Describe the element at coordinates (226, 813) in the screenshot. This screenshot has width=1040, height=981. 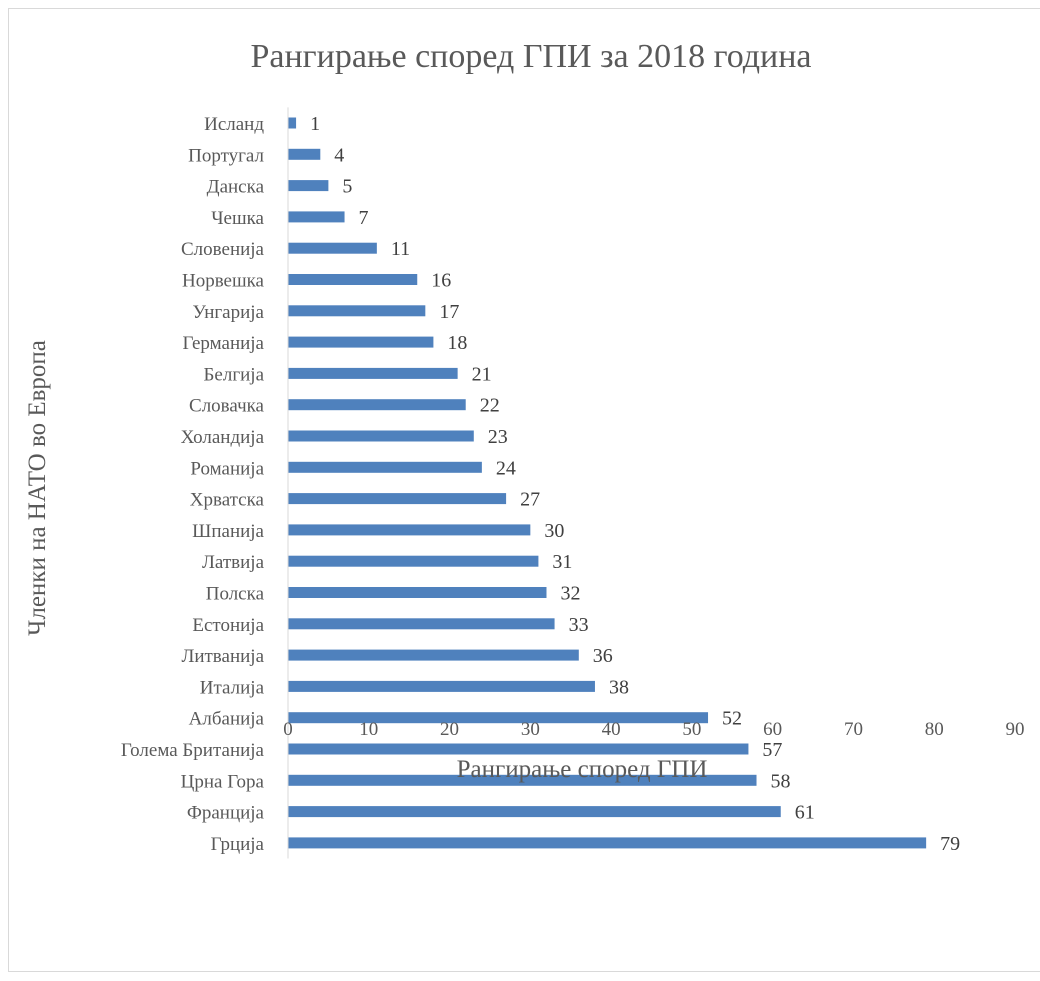
I see `category-label: Франција` at that location.